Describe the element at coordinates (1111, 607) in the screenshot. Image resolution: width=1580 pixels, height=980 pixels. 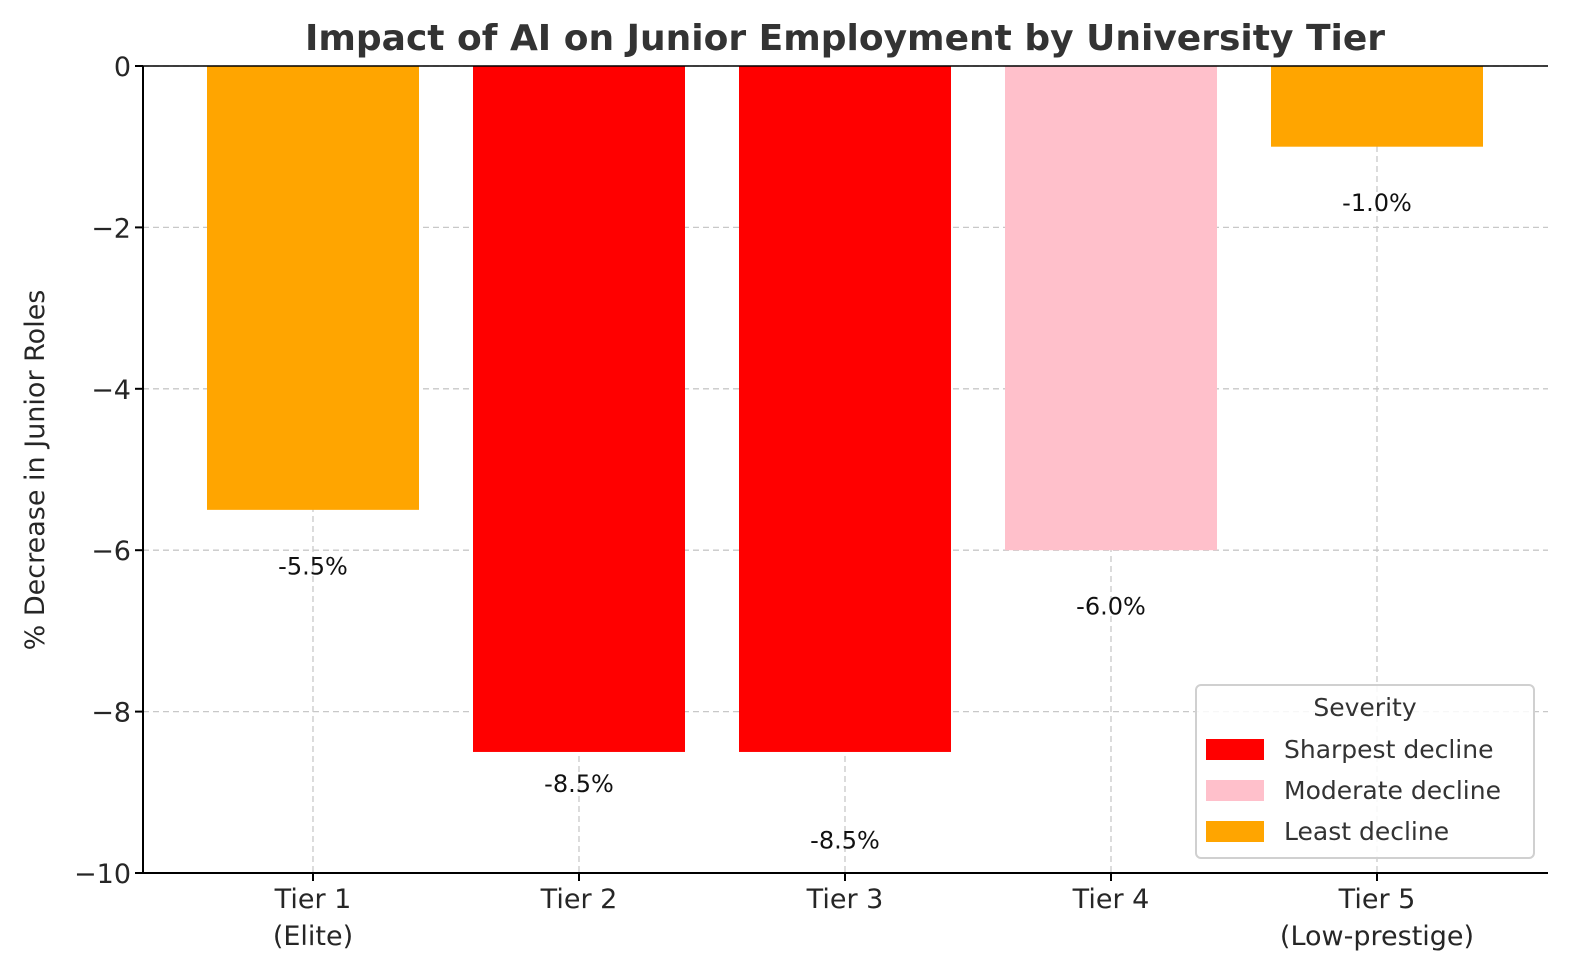
I see `data-label: -6.0%` at that location.